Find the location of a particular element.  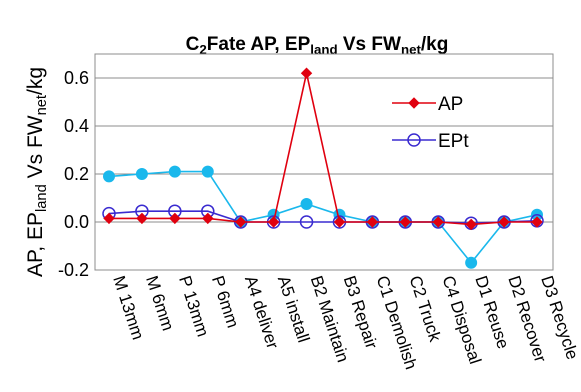

y-tick-label: -0.2 is located at coordinates (73, 270).